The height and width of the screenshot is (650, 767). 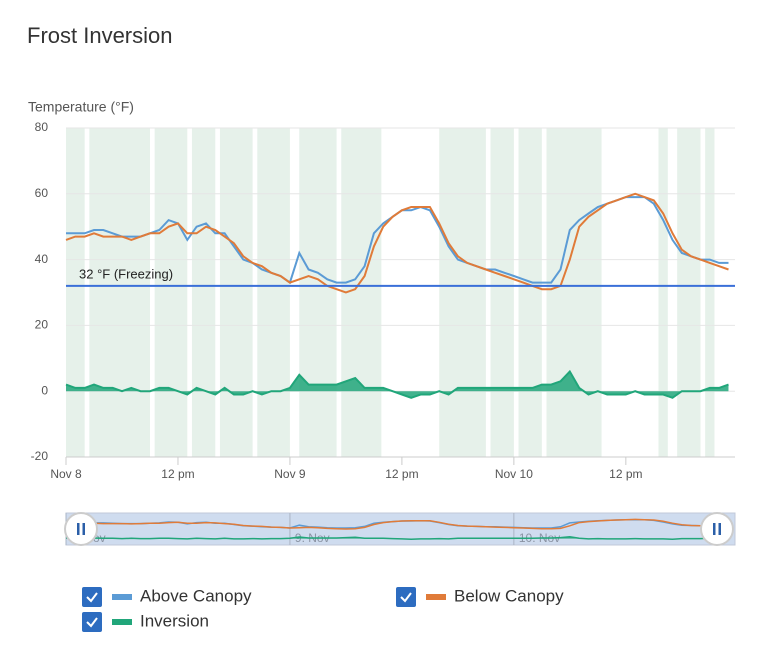 I want to click on legend-item: Below Canopy, so click(x=480, y=596).